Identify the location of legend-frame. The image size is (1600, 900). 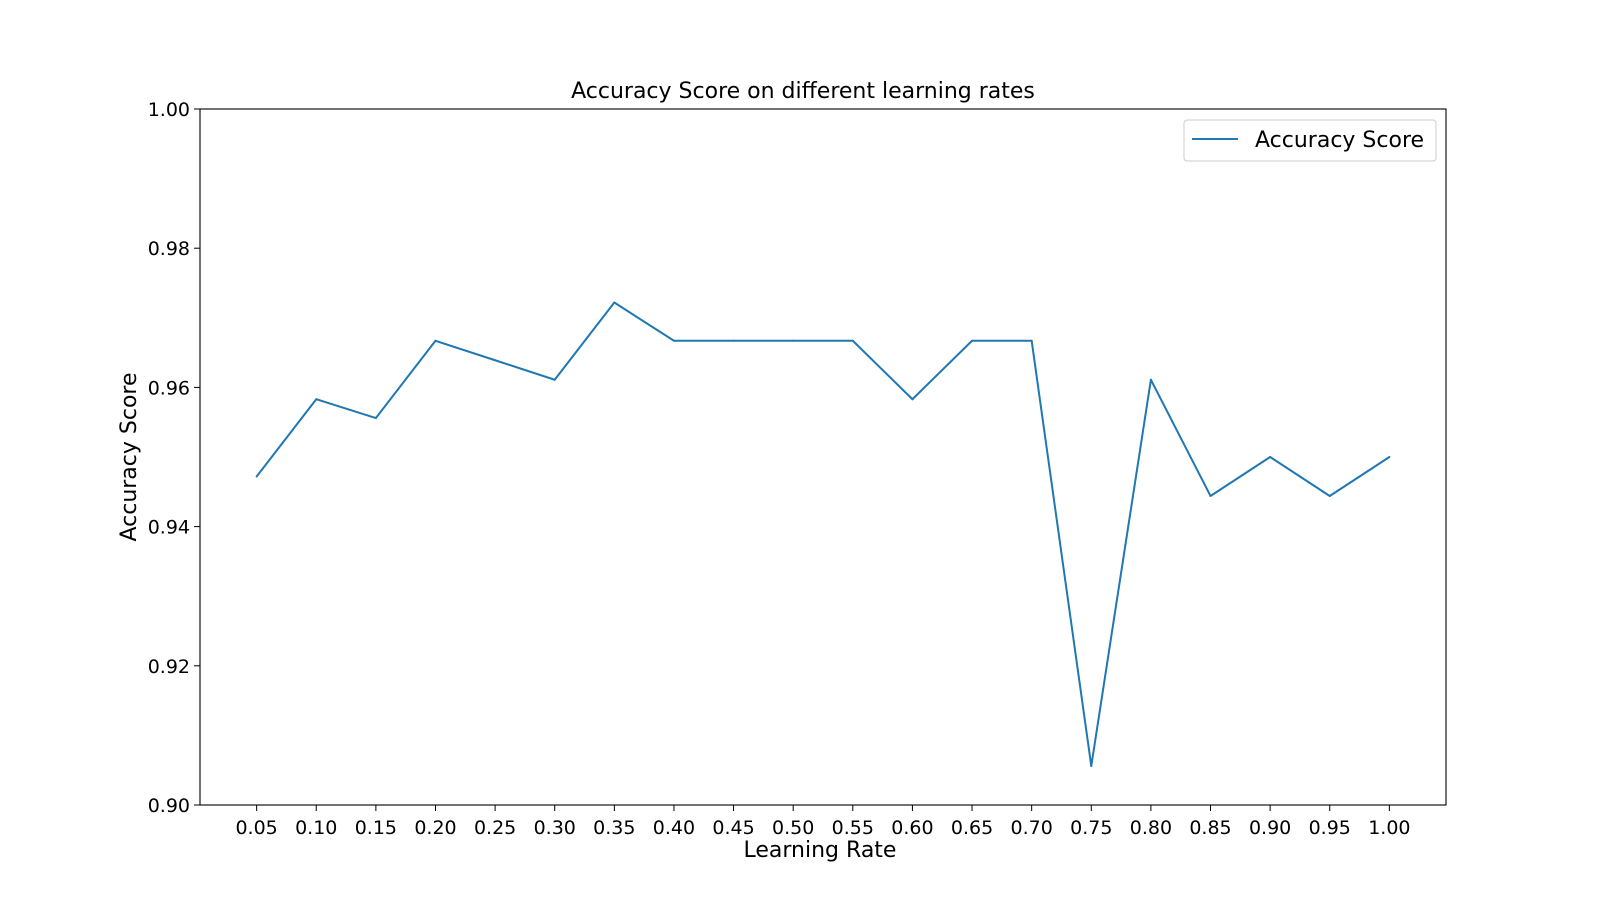
(1310, 140).